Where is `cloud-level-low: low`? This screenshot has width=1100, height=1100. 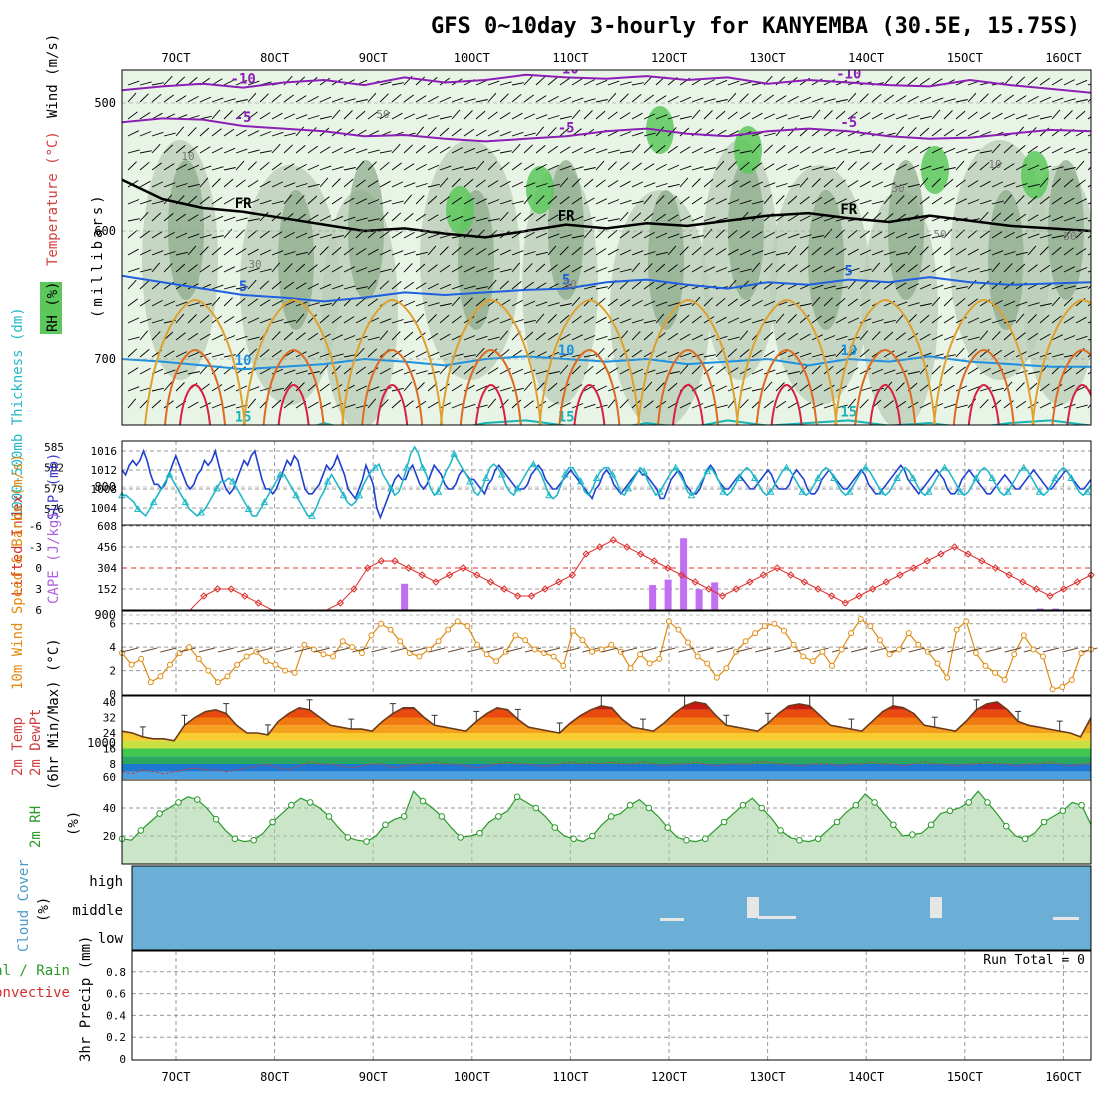 cloud-level-low: low is located at coordinates (111, 939).